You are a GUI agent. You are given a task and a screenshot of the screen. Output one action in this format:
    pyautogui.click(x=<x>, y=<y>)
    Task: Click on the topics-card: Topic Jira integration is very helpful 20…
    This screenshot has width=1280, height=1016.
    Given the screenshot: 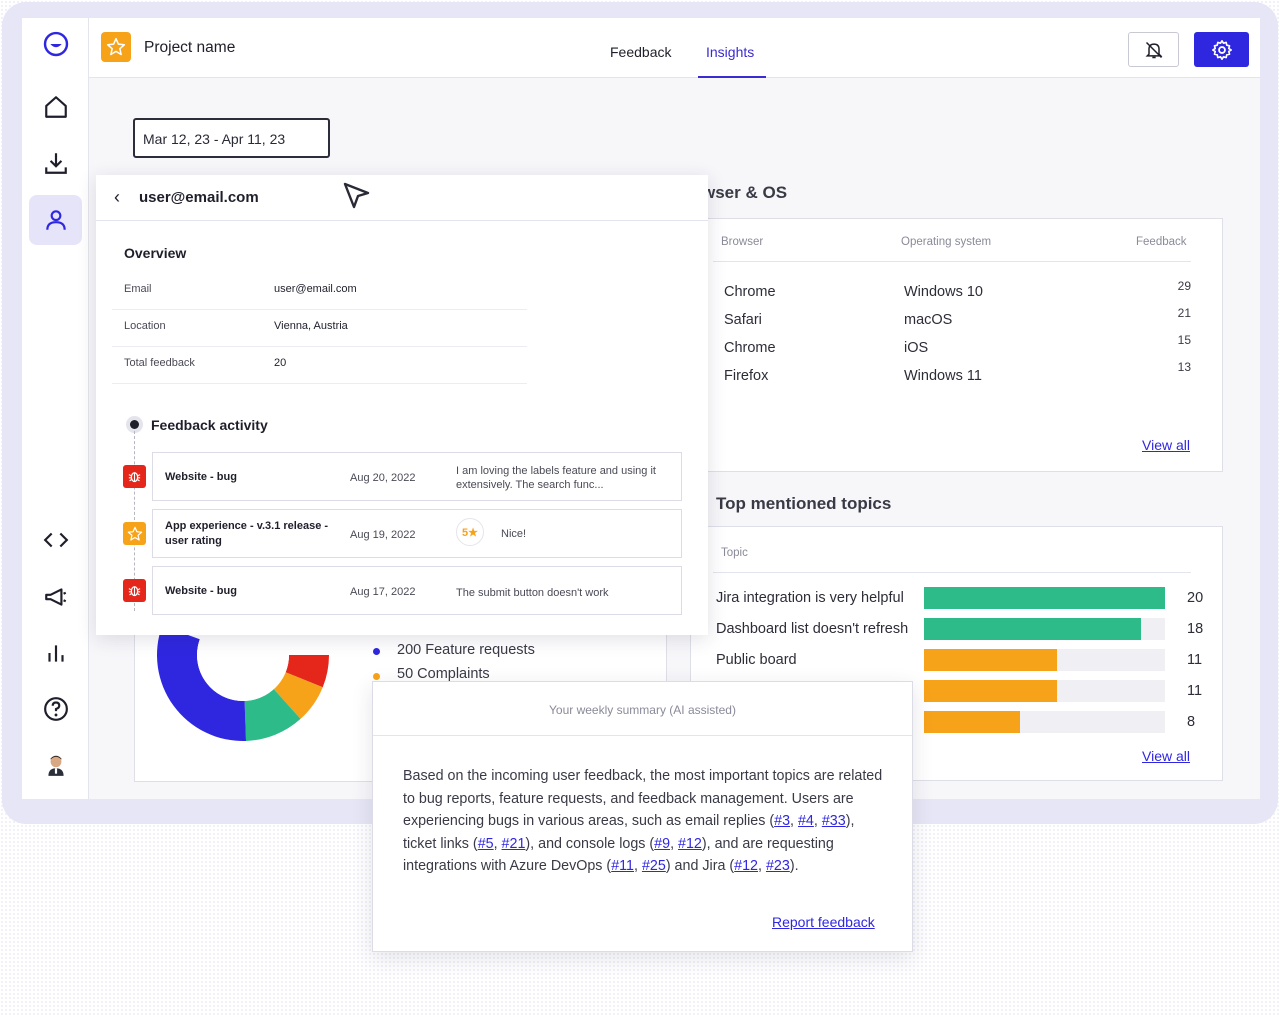 What is the action you would take?
    pyautogui.click(x=956, y=653)
    